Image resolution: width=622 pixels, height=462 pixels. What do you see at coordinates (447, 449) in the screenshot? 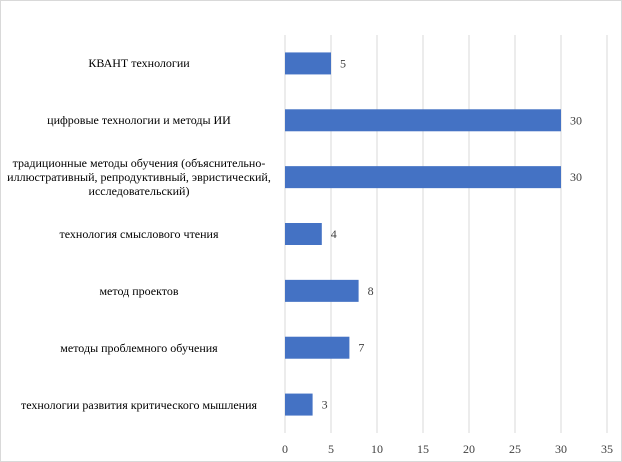
I see `x-axis-ticks: 0 5 10 15 20 25 30 35` at bounding box center [447, 449].